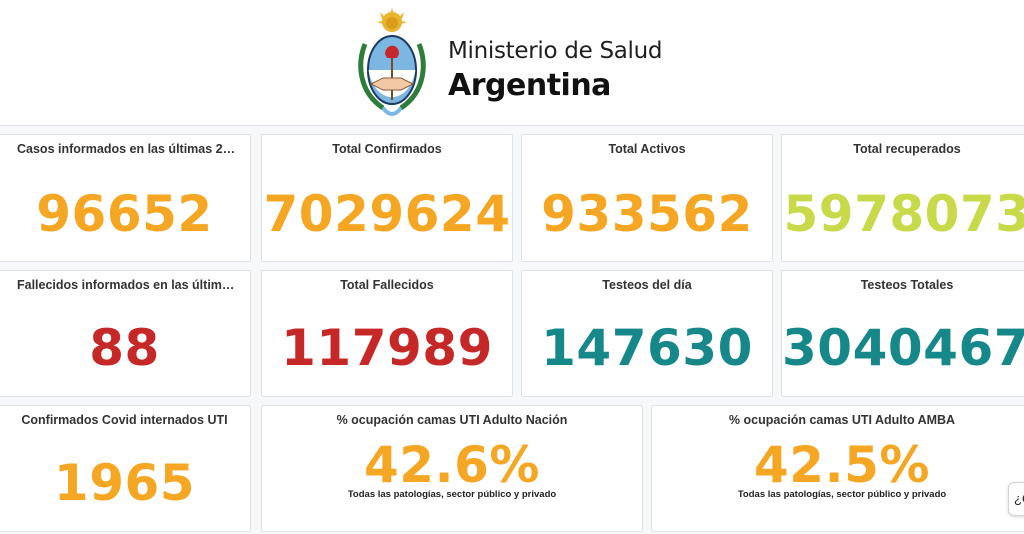  What do you see at coordinates (452, 465) in the screenshot?
I see `card-value: 42.6%` at bounding box center [452, 465].